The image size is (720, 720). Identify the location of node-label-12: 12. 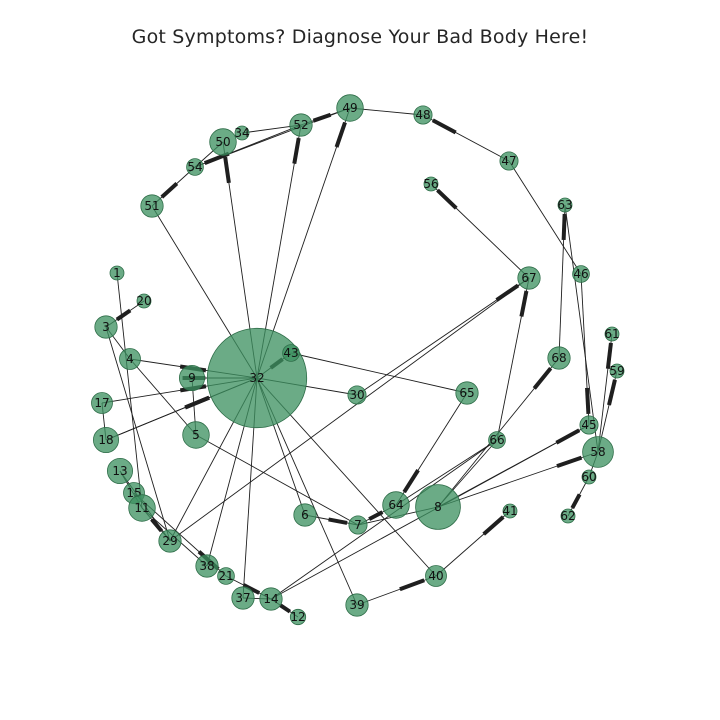
(297, 617).